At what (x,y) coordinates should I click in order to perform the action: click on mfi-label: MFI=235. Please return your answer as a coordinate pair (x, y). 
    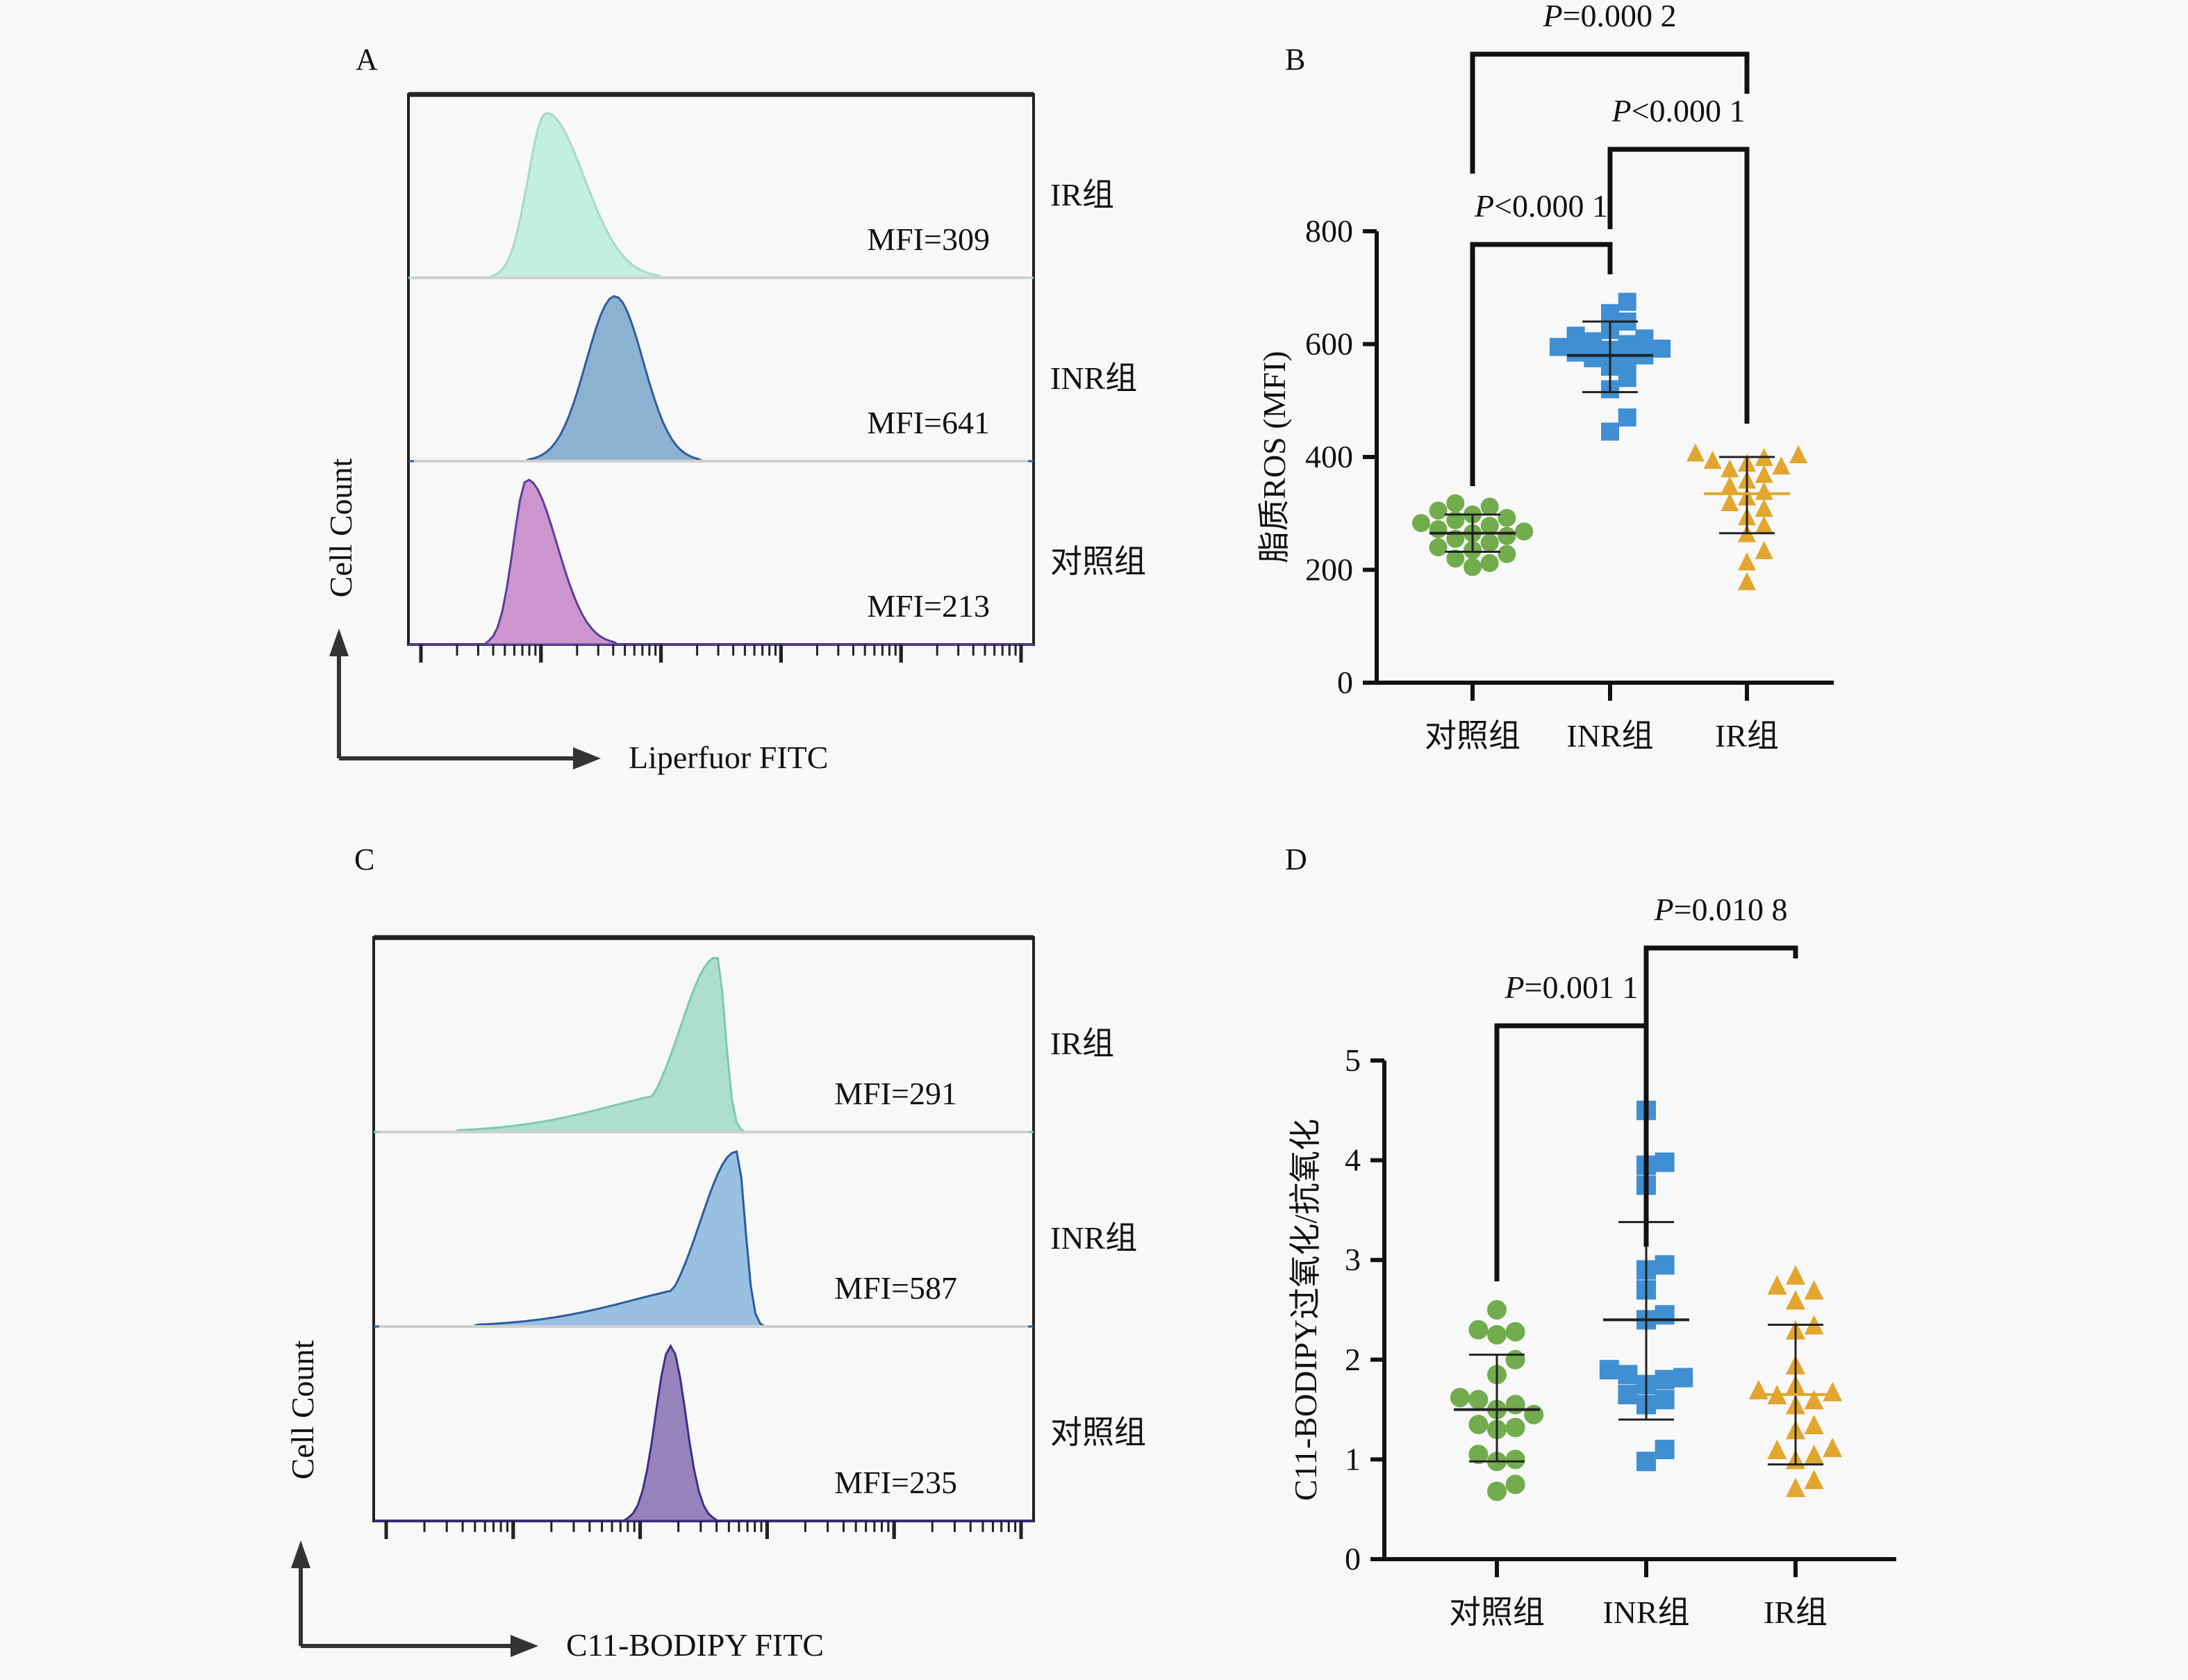
    Looking at the image, I should click on (895, 1482).